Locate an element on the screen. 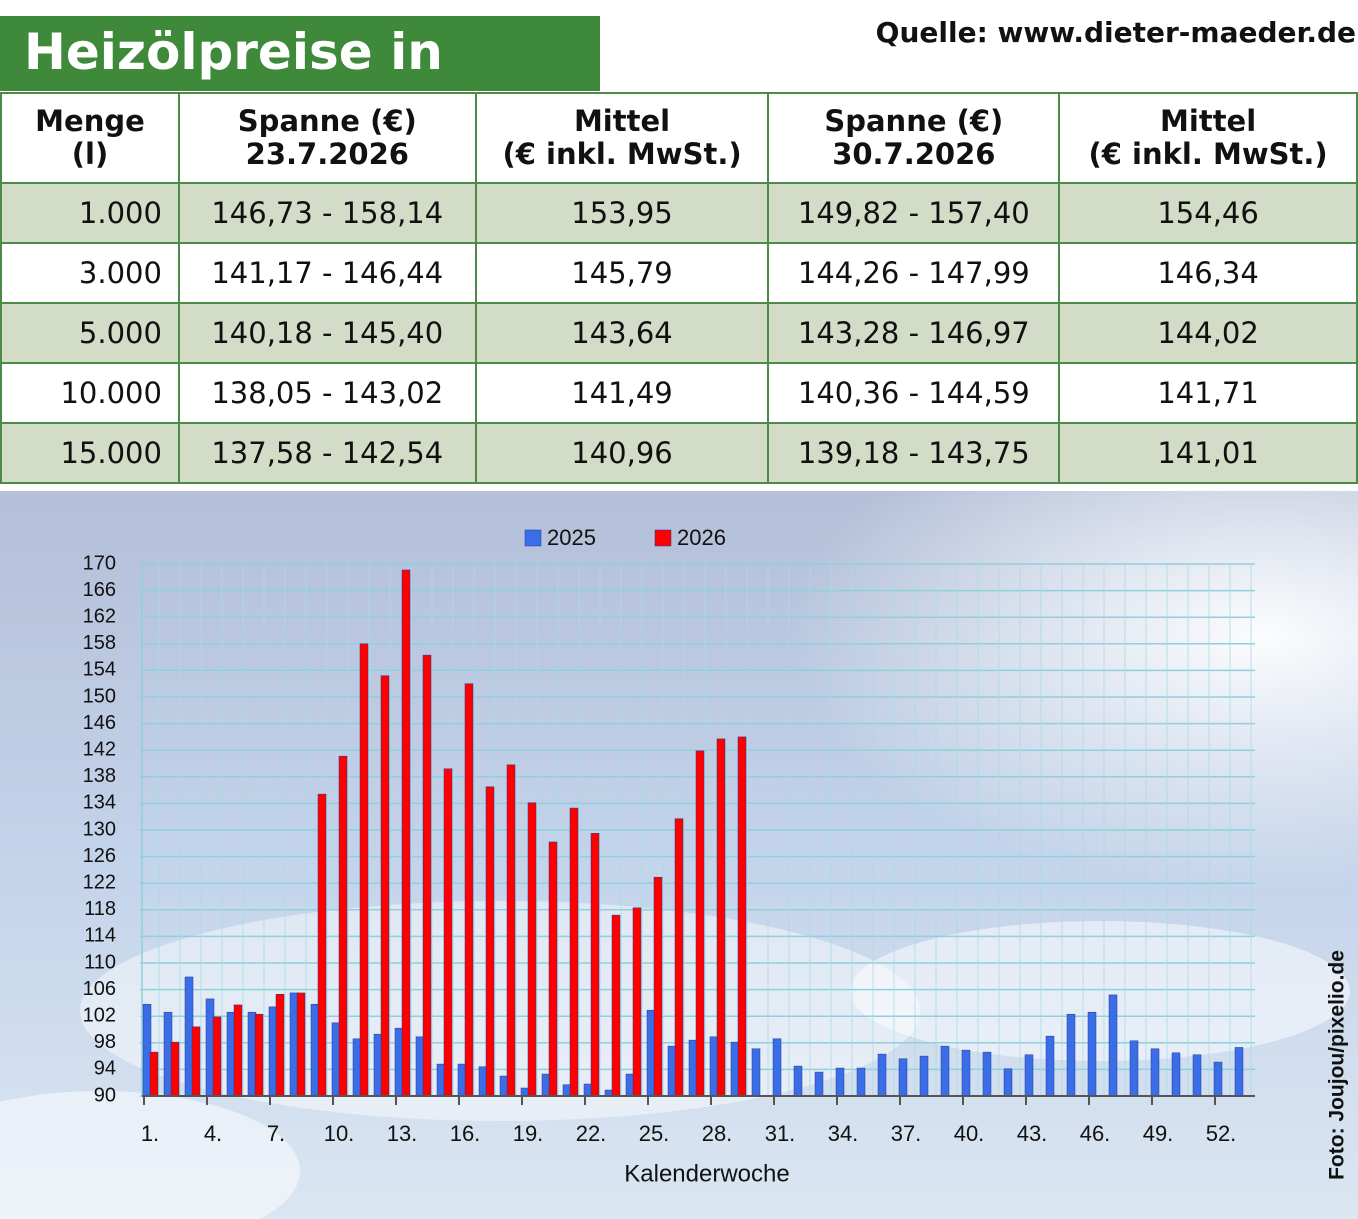  x-tick-label: 49. is located at coordinates (1158, 1133).